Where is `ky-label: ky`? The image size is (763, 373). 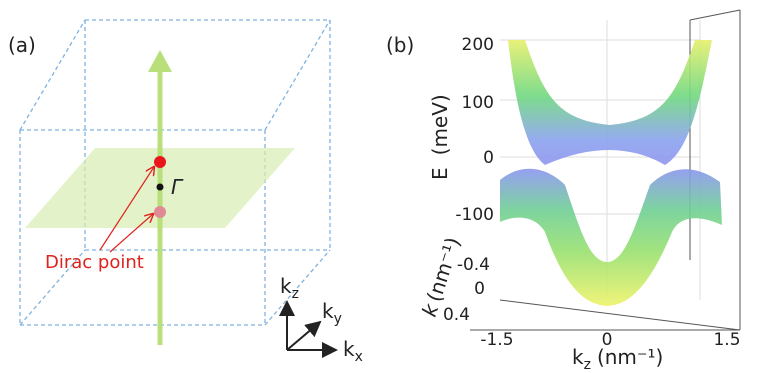 ky-label: ky is located at coordinates (332, 313).